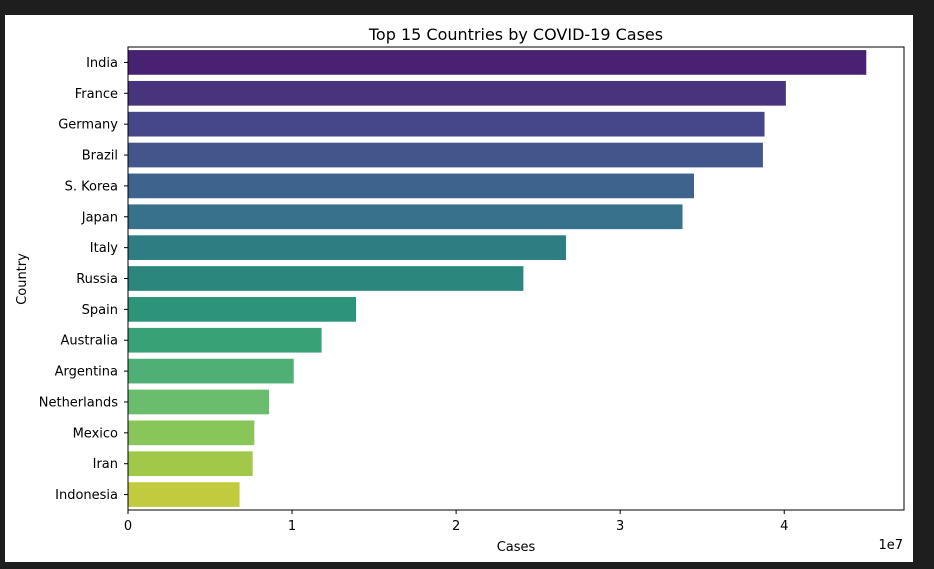 The width and height of the screenshot is (934, 569). Describe the element at coordinates (497, 62) in the screenshot. I see `bar-india` at that location.